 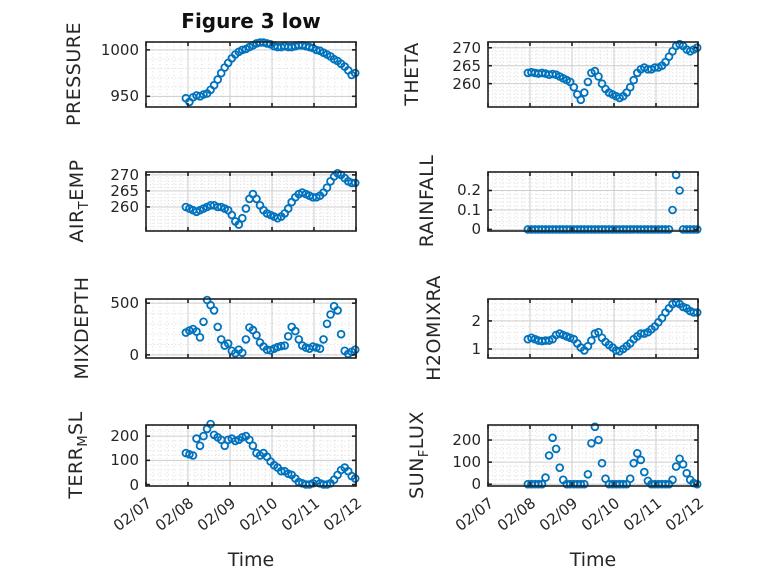 What do you see at coordinates (270, 454) in the screenshot?
I see `data-series-terr-msl` at bounding box center [270, 454].